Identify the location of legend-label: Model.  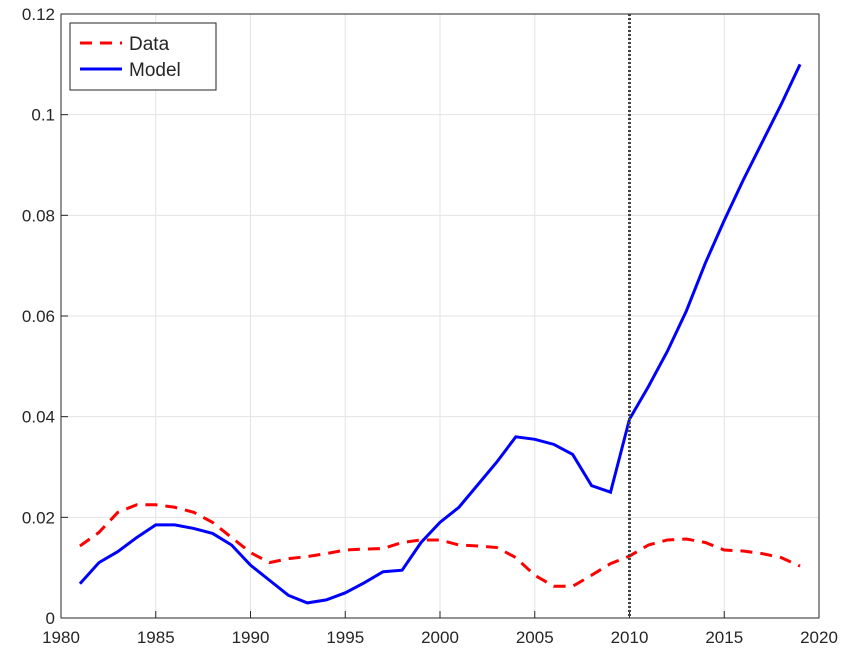
(155, 70).